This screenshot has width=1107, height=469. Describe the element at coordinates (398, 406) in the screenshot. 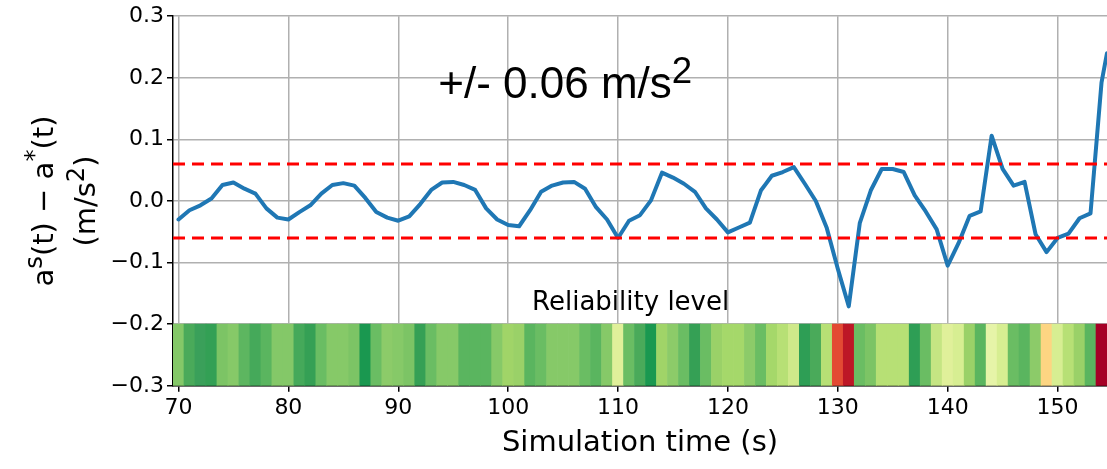

I see `x-tick-label: 90` at that location.